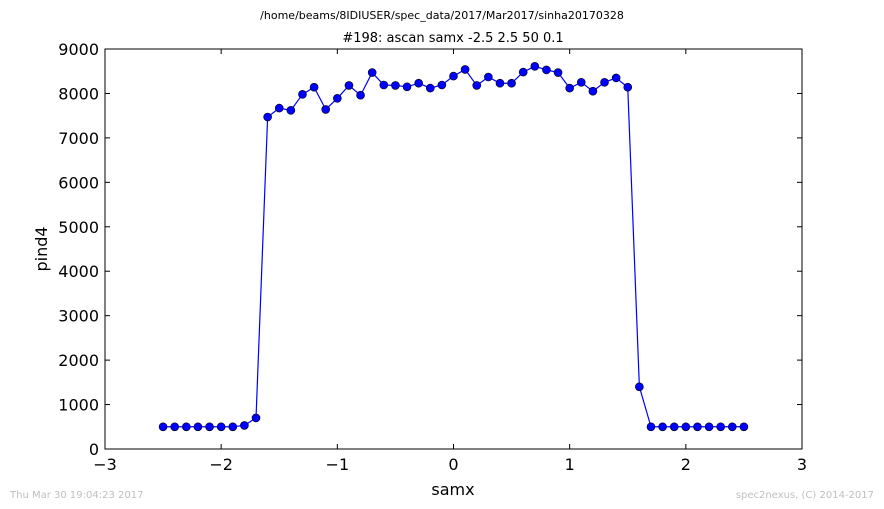 This screenshot has height=509, width=884. Describe the element at coordinates (94, 449) in the screenshot. I see `y-tick-label: 0` at that location.